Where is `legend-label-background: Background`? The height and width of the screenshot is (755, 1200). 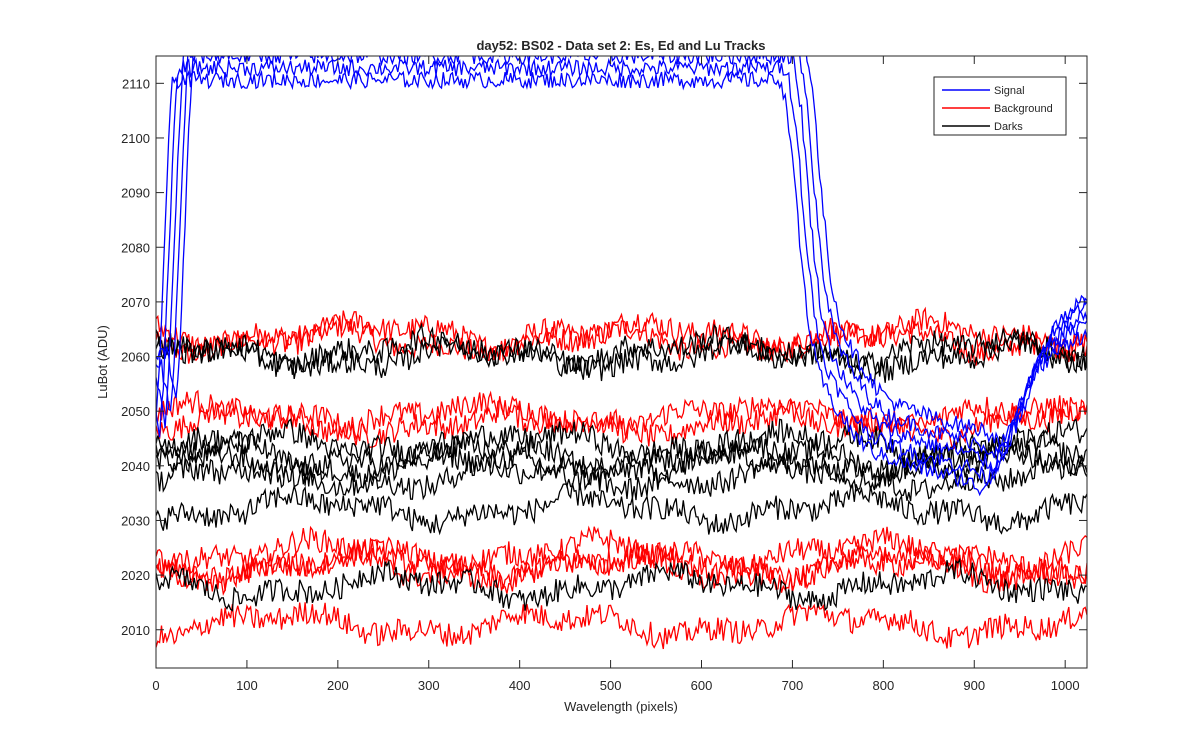
legend-label-background: Background is located at coordinates (1023, 109).